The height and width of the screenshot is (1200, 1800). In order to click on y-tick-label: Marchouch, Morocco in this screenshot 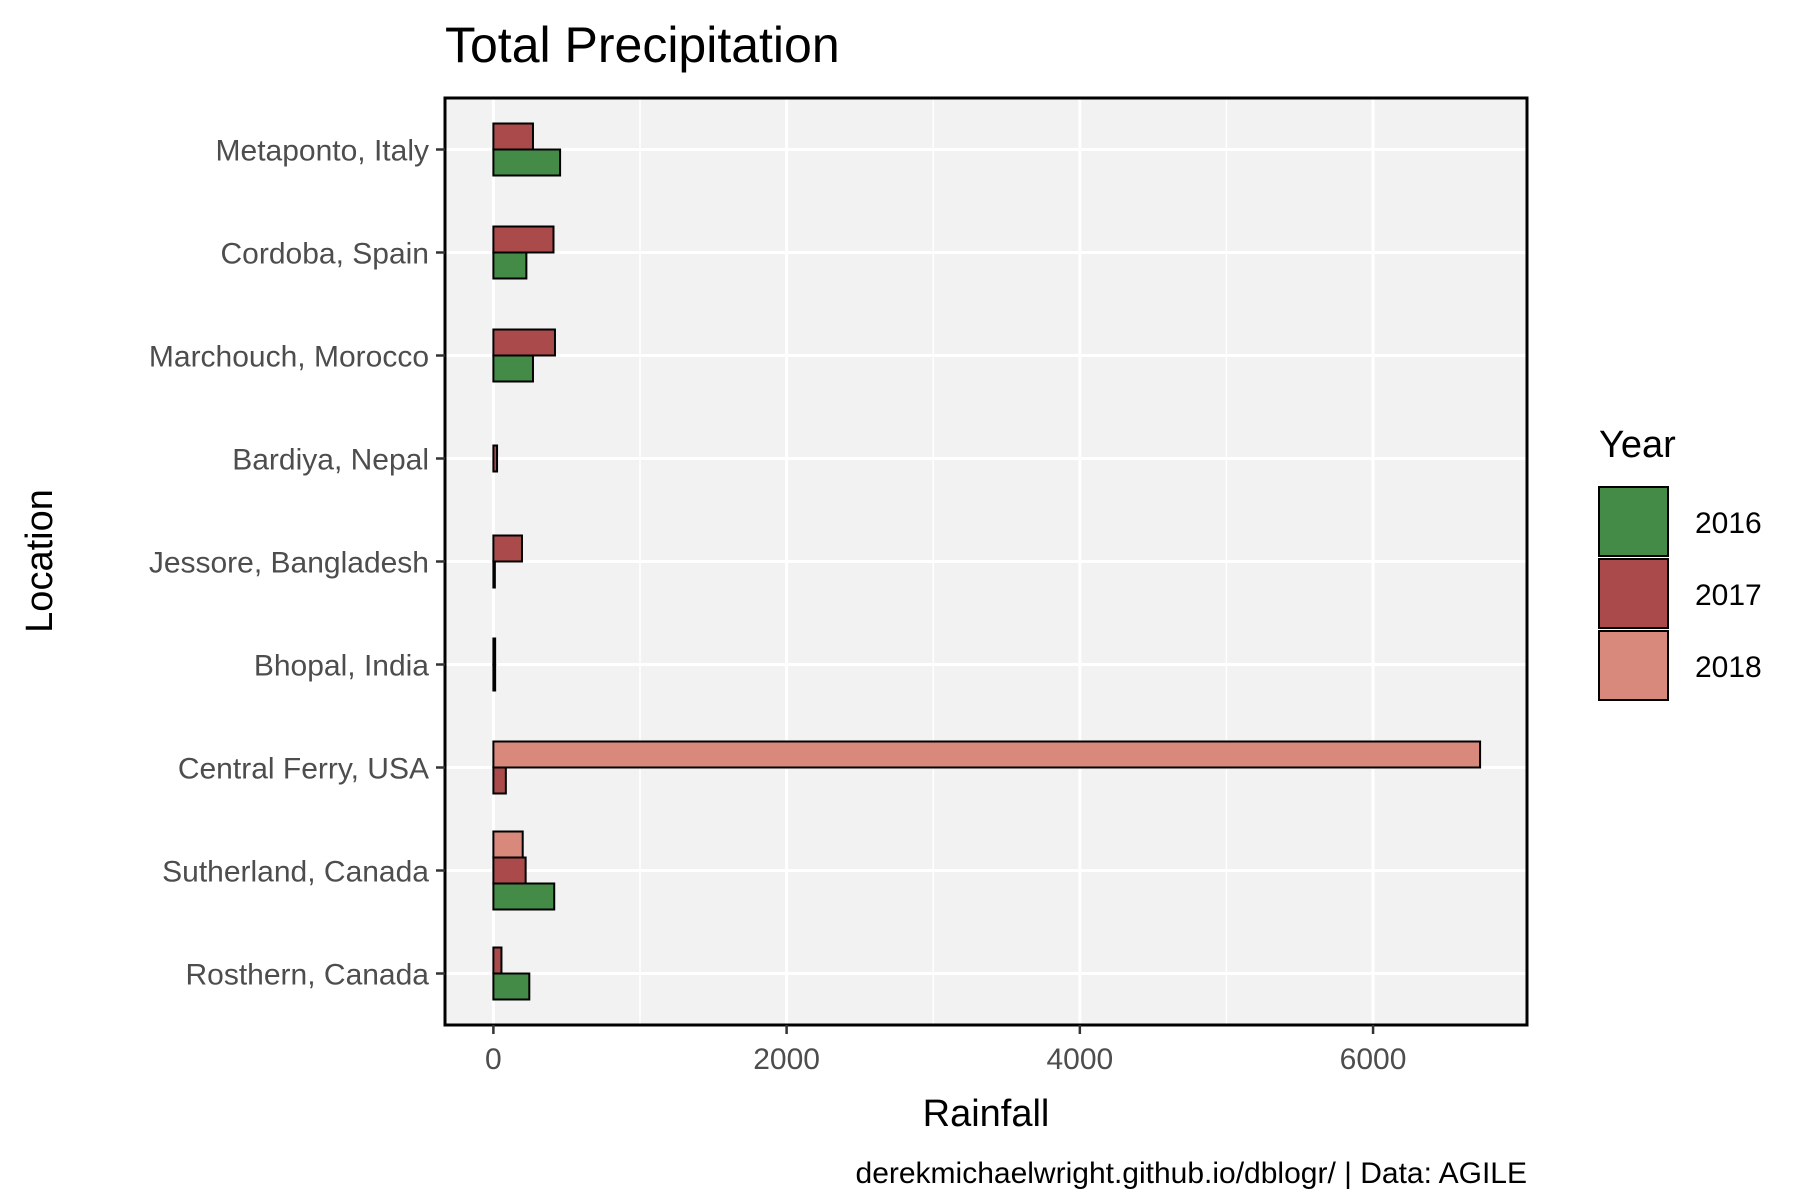, I will do `click(289, 357)`.